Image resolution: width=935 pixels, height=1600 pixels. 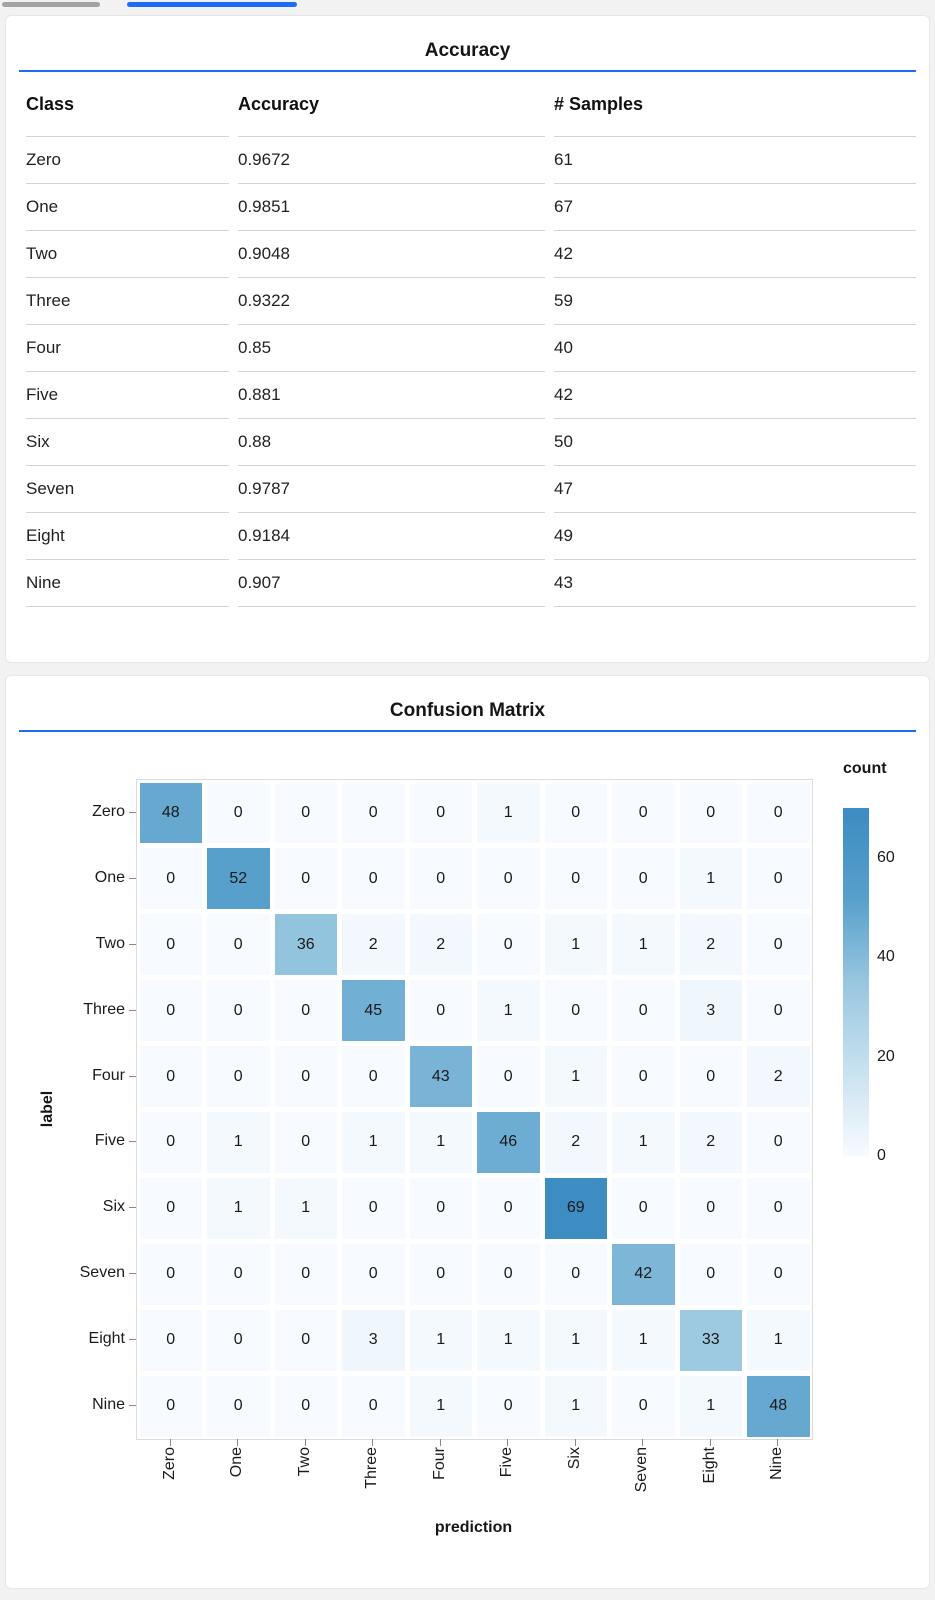 I want to click on heatmap-cell: 69, so click(x=576, y=1208).